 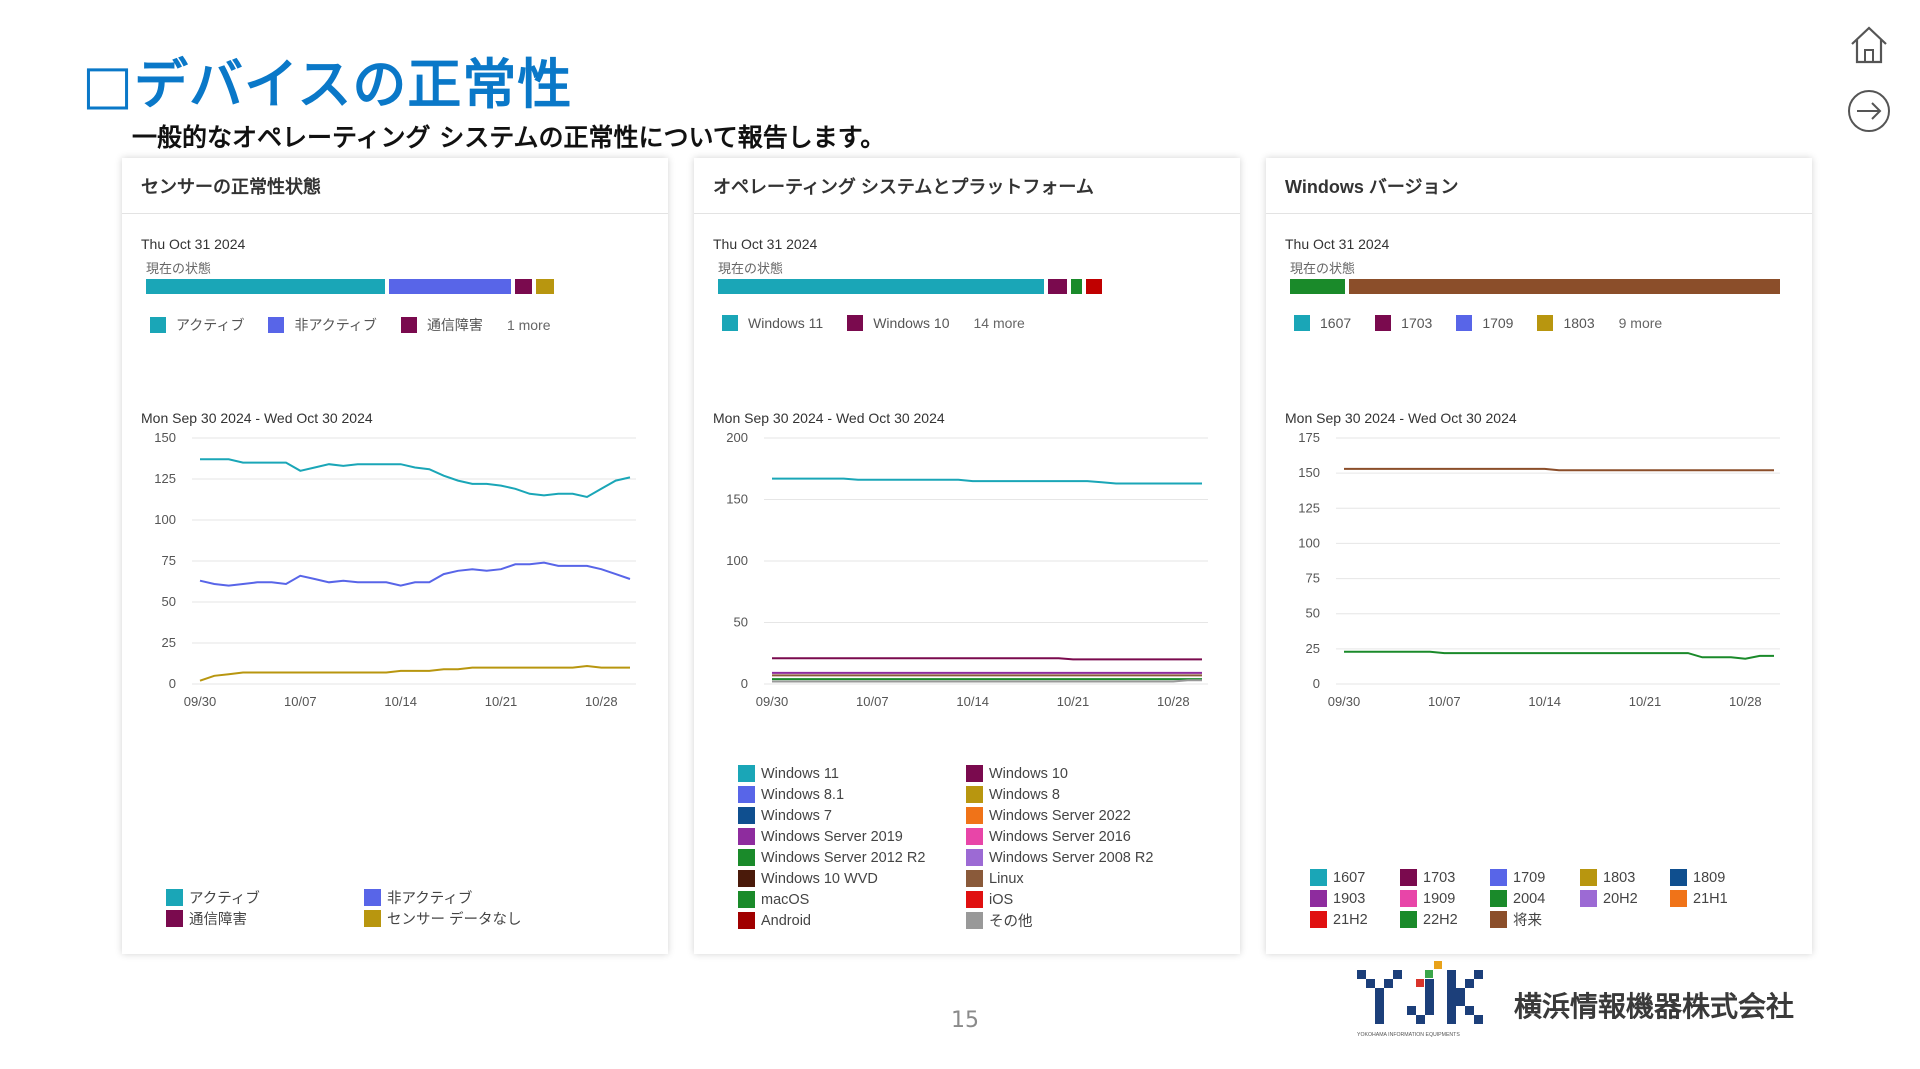 I want to click on legend-item: Windows Server 2008 R2, so click(x=1071, y=857).